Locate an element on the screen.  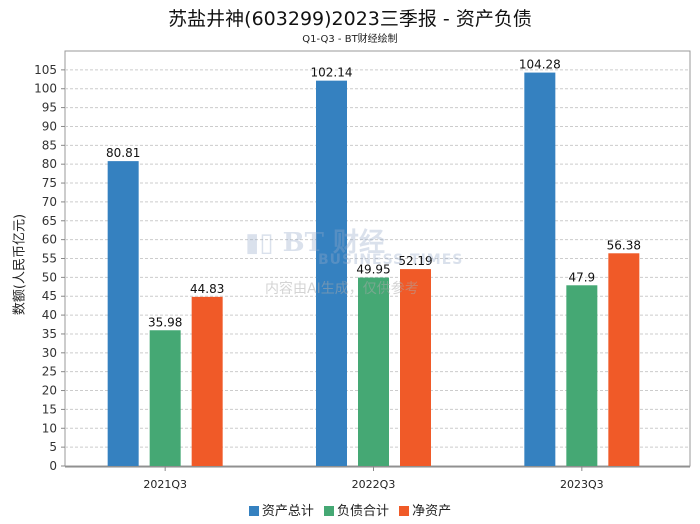
x-tick-label: 2023Q3 is located at coordinates (582, 484).